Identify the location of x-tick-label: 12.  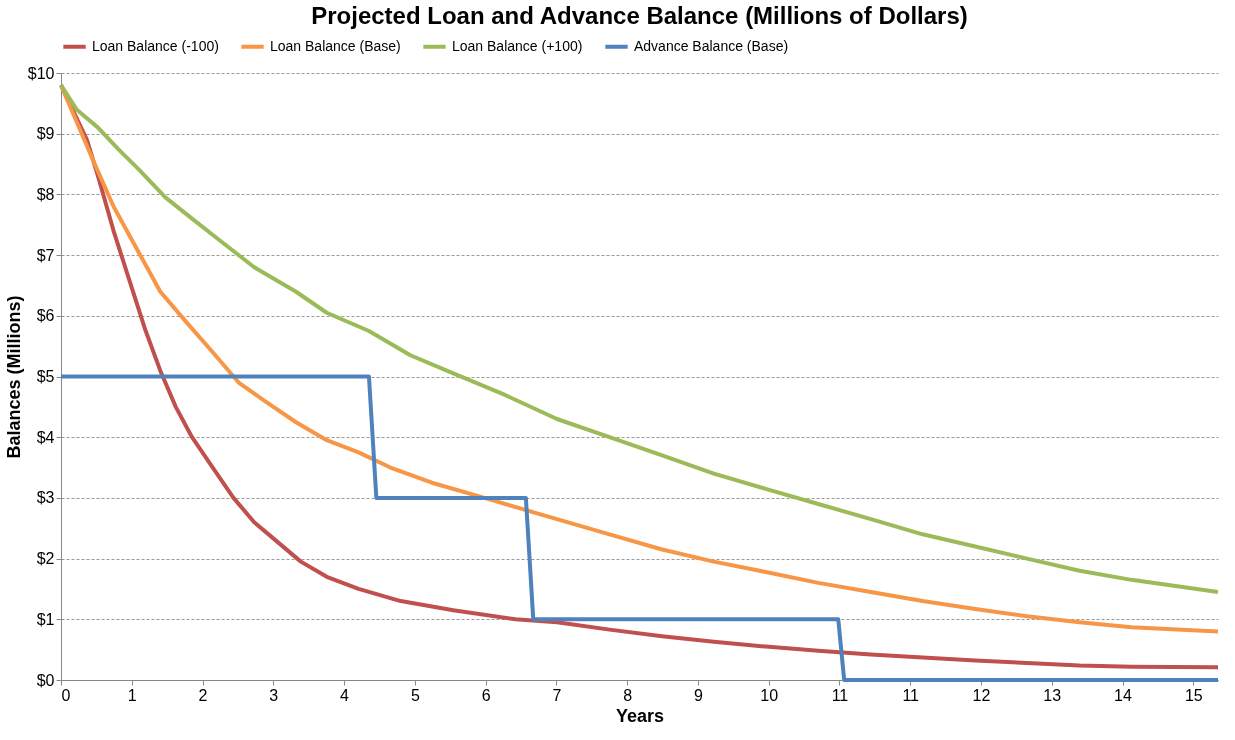
(981, 695).